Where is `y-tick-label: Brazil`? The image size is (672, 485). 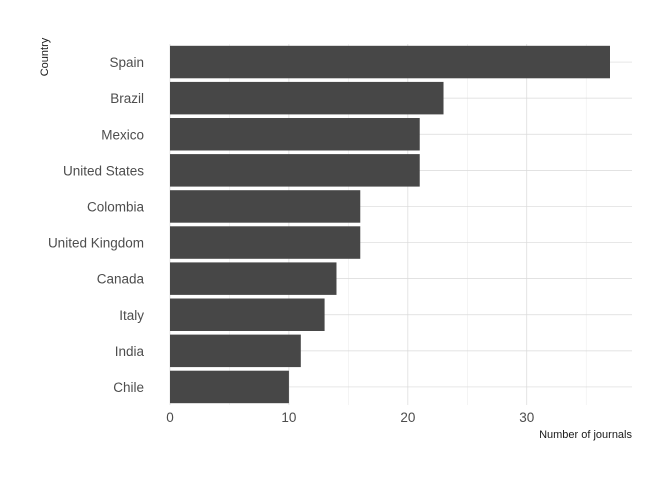
y-tick-label: Brazil is located at coordinates (127, 98).